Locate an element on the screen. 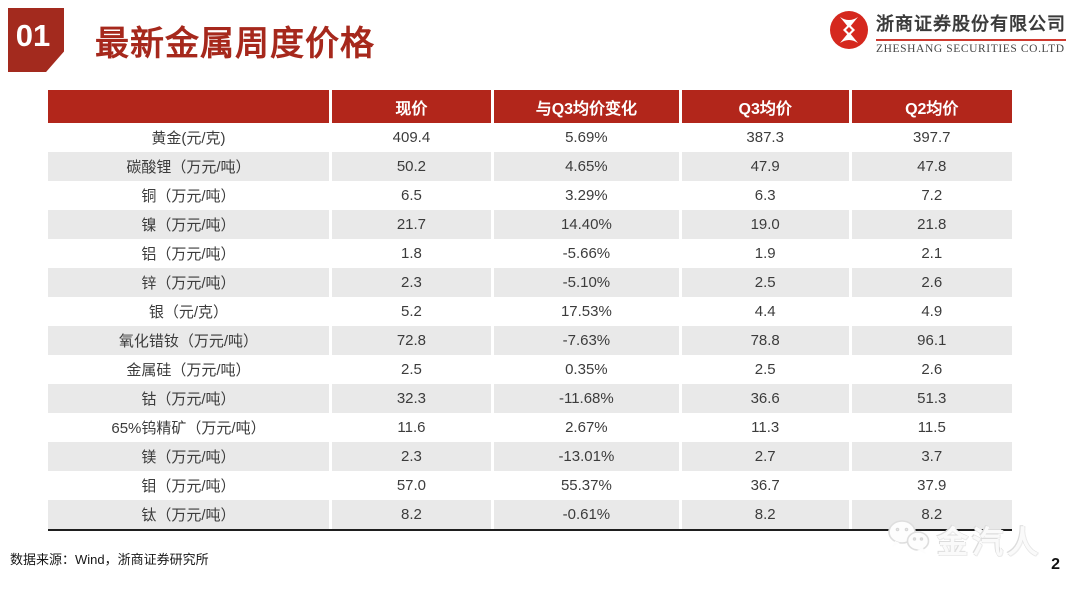 The width and height of the screenshot is (1080, 594). metal-value-cell: 0.35% is located at coordinates (587, 369).